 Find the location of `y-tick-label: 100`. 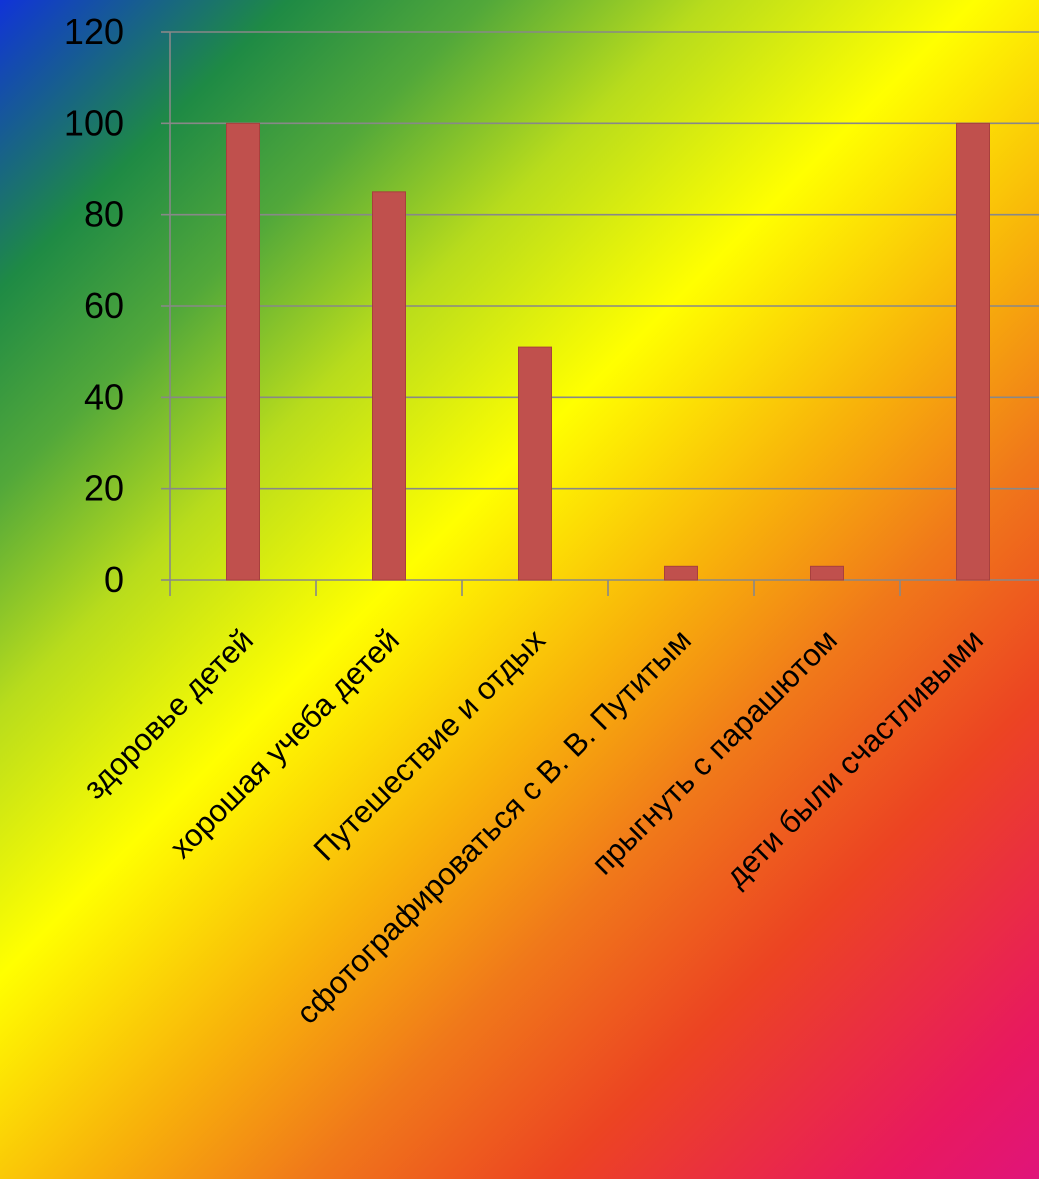

y-tick-label: 100 is located at coordinates (94, 122).